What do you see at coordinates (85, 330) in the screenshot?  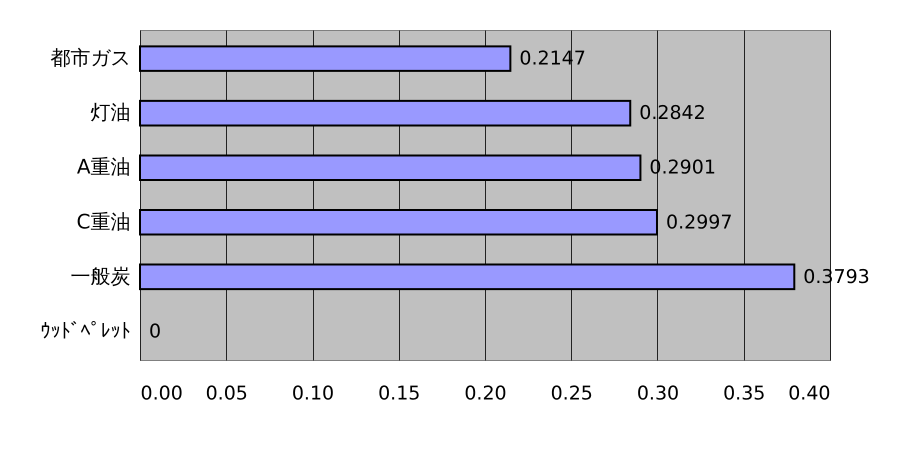 I see `y-tick-label: ｳｯﾄﾞﾍﾟﾚｯﾄ` at bounding box center [85, 330].